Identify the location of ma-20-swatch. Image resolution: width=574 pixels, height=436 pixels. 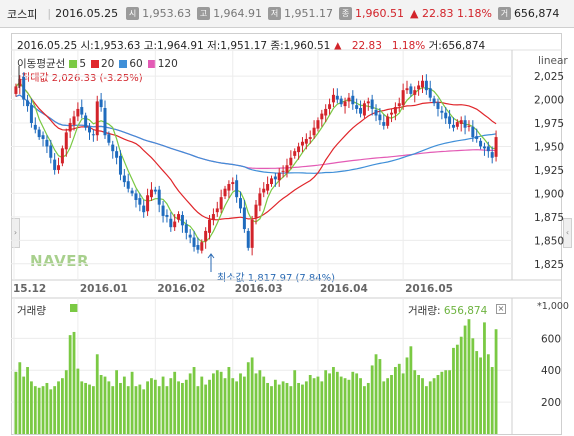
(95, 63).